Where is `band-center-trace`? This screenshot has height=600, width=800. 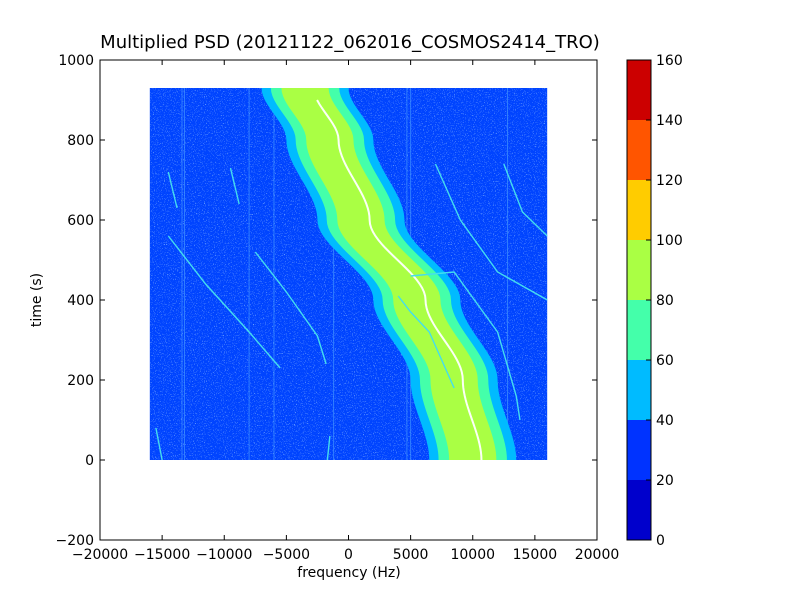
band-center-trace is located at coordinates (399, 279).